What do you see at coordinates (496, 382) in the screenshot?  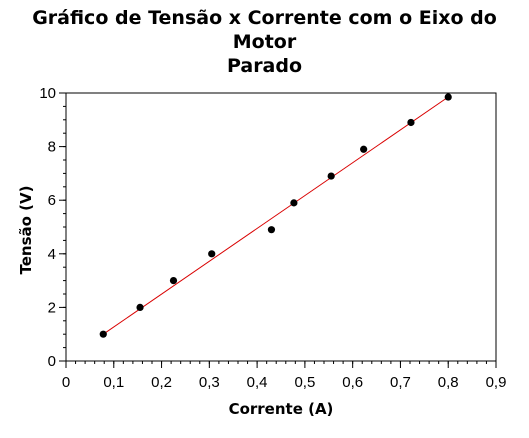 I see `x-tick-label: 0,9` at bounding box center [496, 382].